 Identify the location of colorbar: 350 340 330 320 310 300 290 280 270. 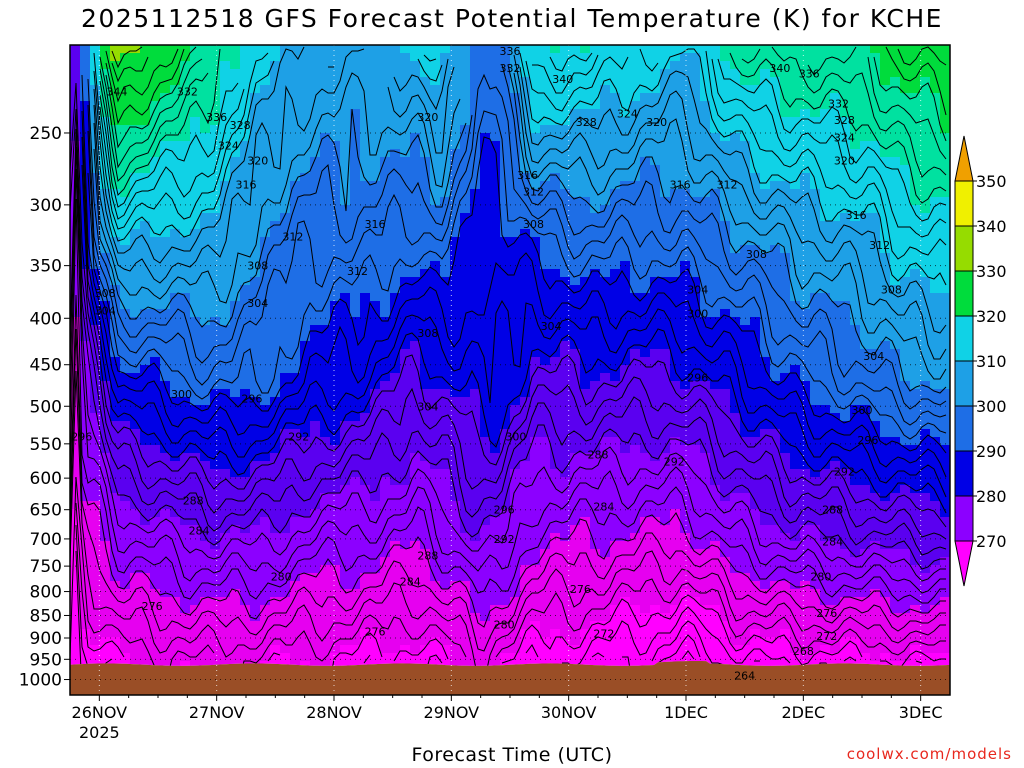
(980, 361).